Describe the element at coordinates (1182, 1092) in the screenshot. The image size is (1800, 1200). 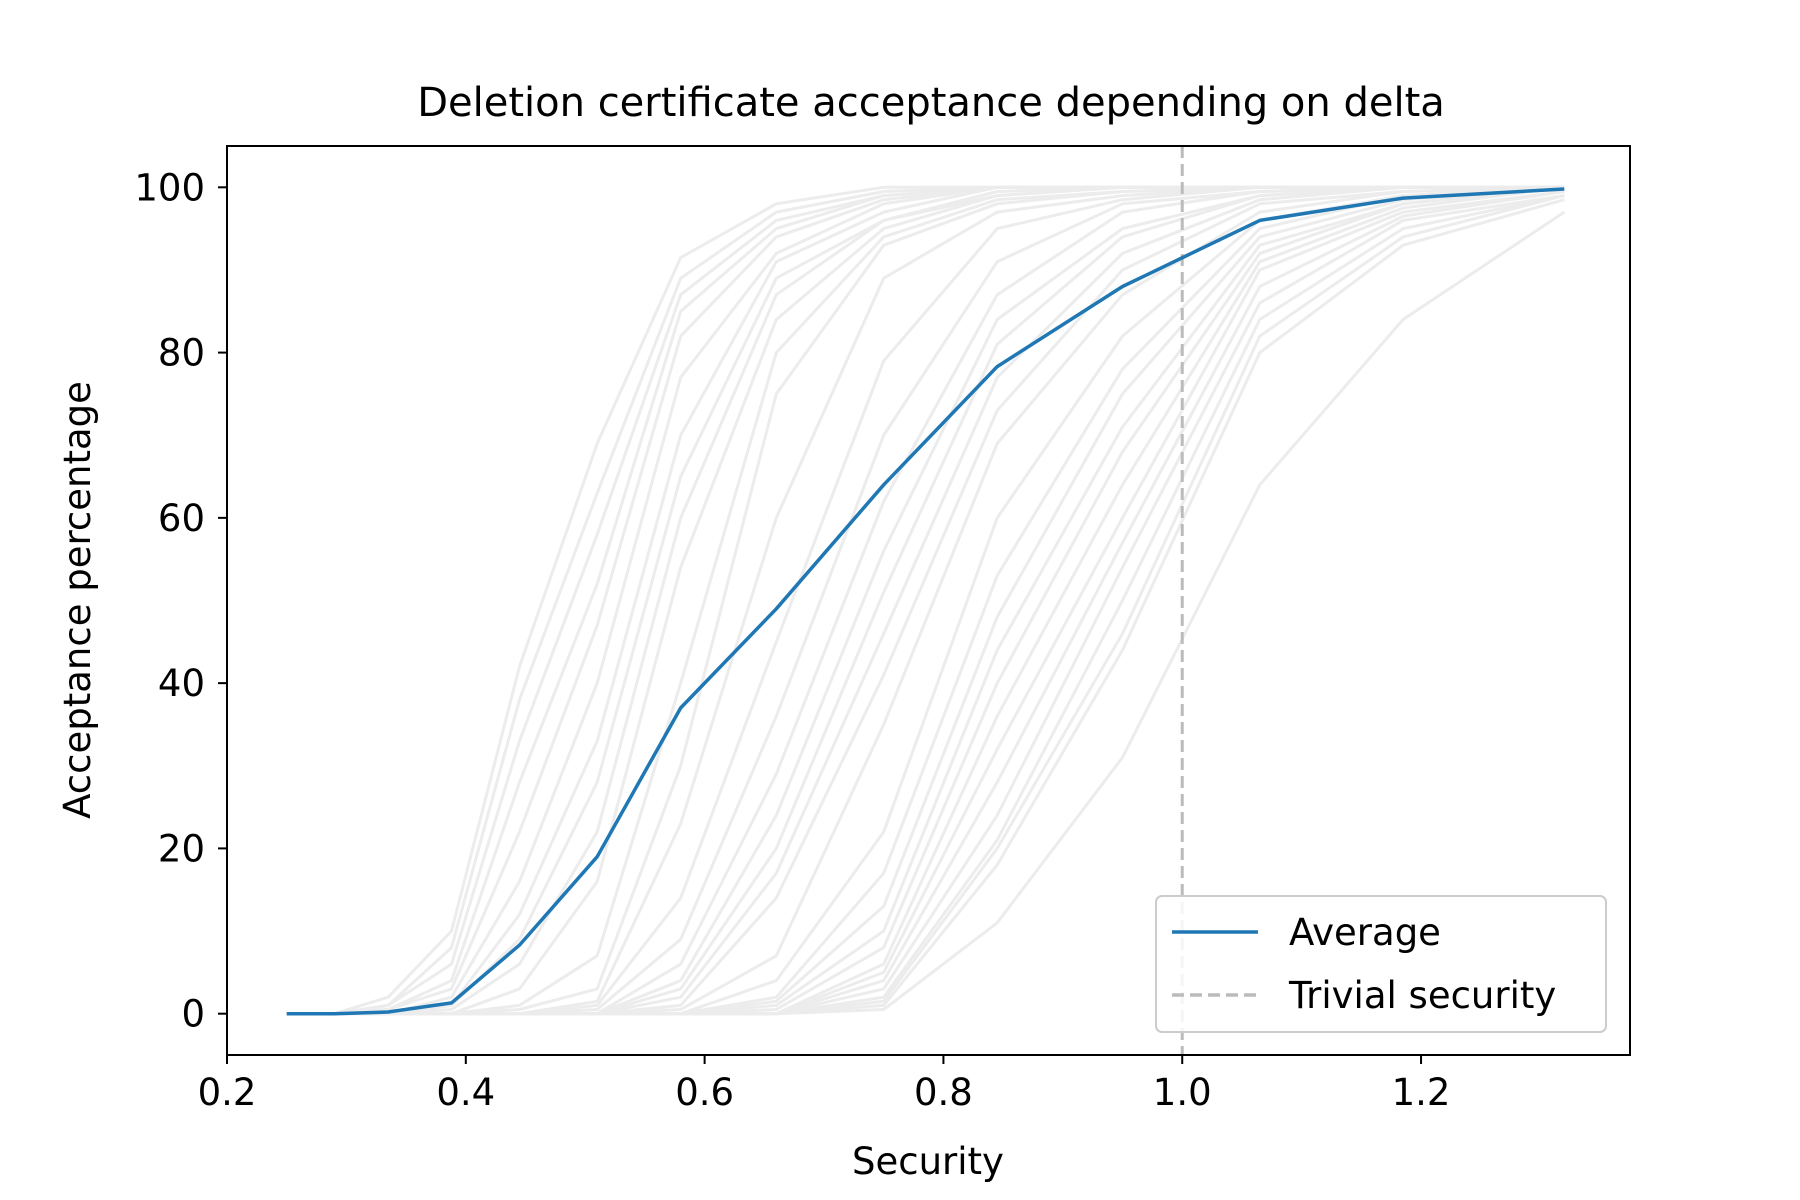
I see `x-tick-label: 1.0` at that location.